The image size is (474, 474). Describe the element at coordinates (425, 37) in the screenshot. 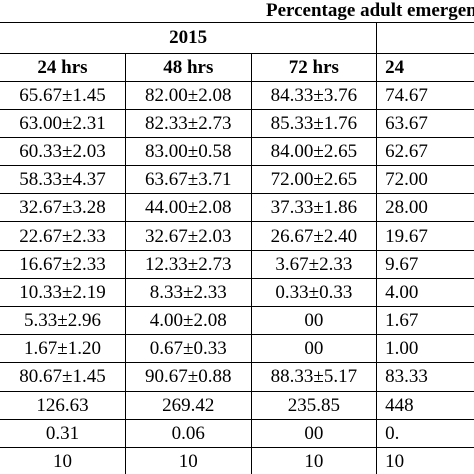

I see `group-header-next` at that location.